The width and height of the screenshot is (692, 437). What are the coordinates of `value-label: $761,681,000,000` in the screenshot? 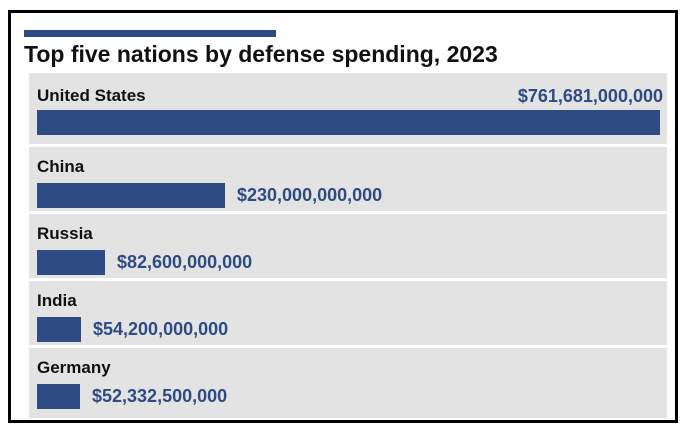 It's located at (590, 96).